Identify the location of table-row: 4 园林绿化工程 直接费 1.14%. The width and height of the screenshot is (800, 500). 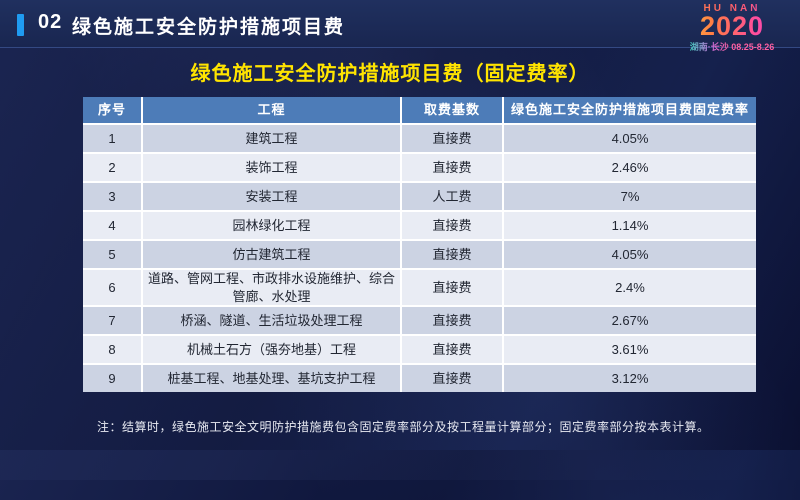
(419, 225).